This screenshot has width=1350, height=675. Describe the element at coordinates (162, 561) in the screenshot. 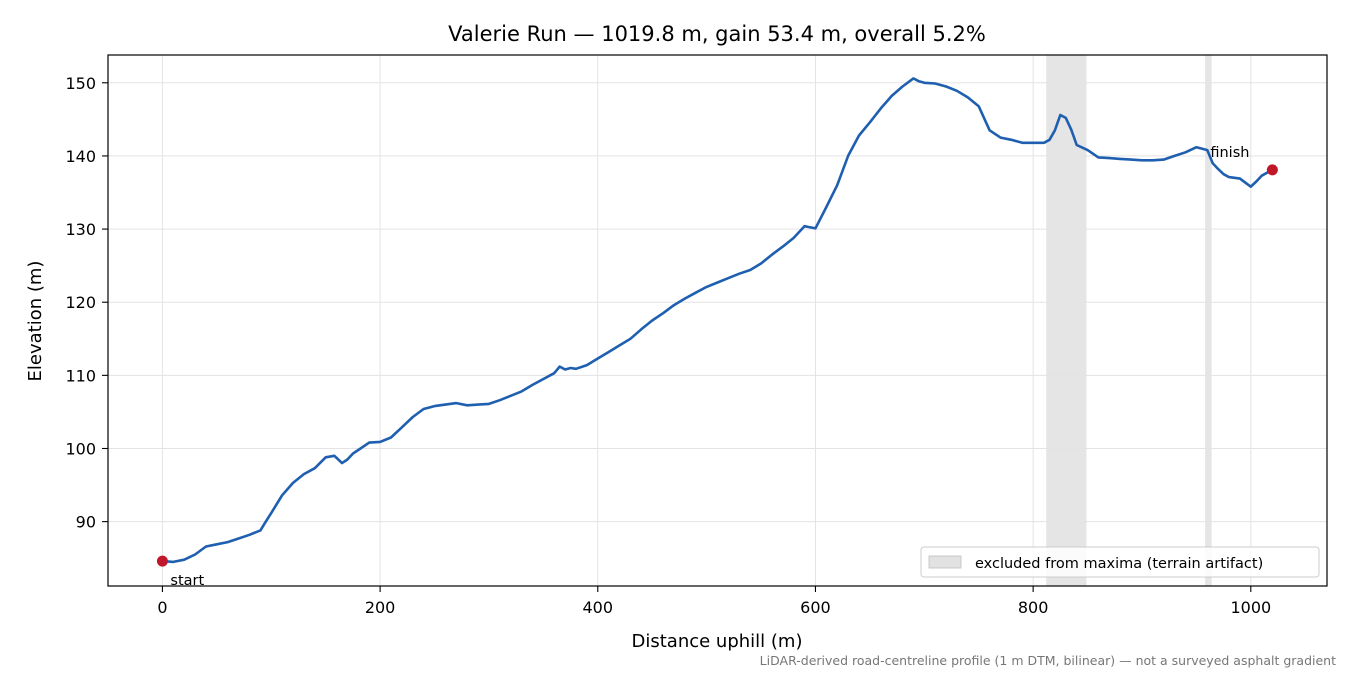

I see `start-marker` at that location.